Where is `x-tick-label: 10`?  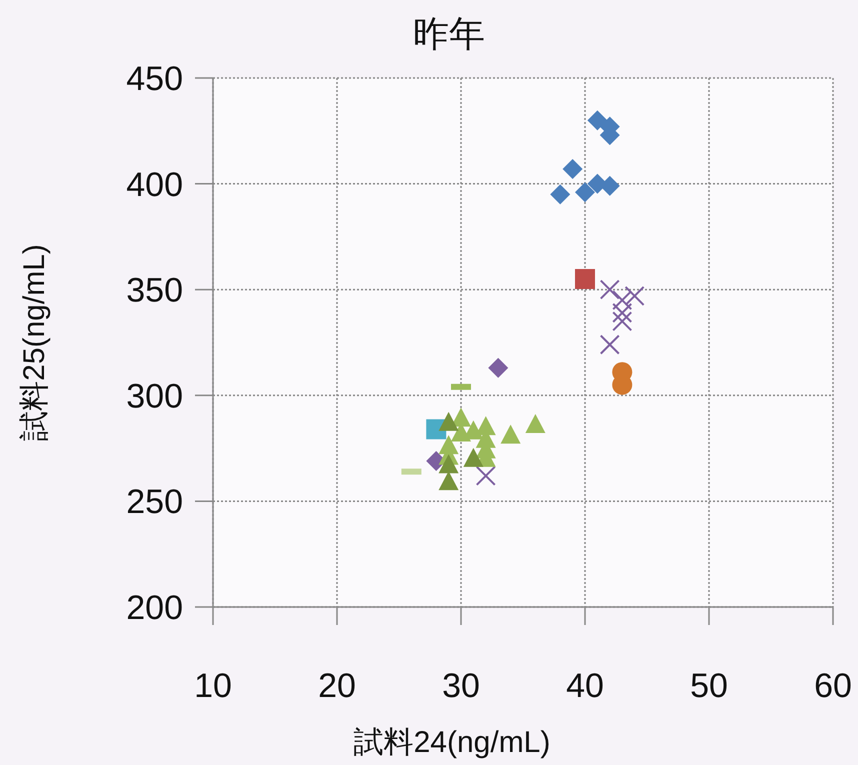
x-tick-label: 10 is located at coordinates (213, 686).